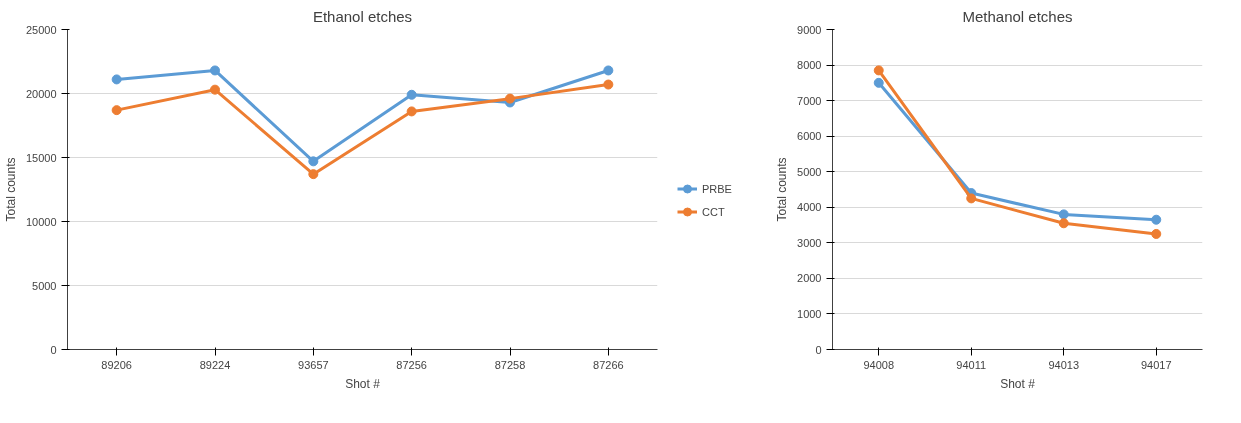 The image size is (1241, 423). I want to click on x-tick-label: 89206, so click(116, 364).